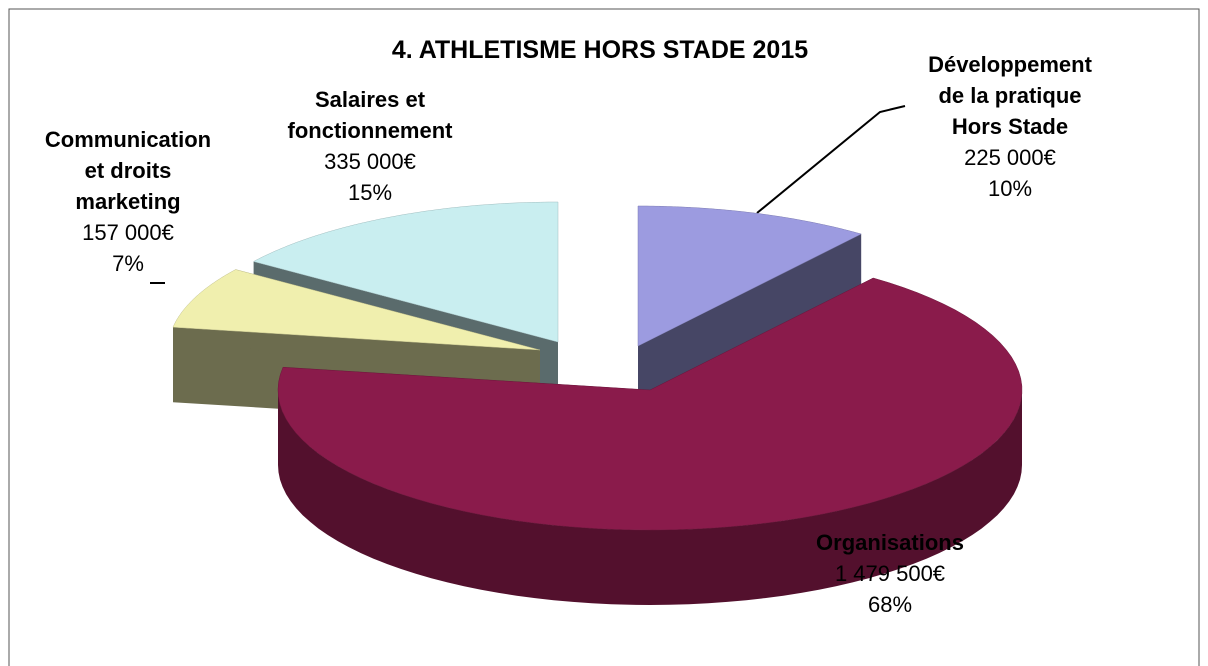 Image resolution: width=1208 pixels, height=666 pixels. I want to click on value-label: 157 000€, so click(128, 232).